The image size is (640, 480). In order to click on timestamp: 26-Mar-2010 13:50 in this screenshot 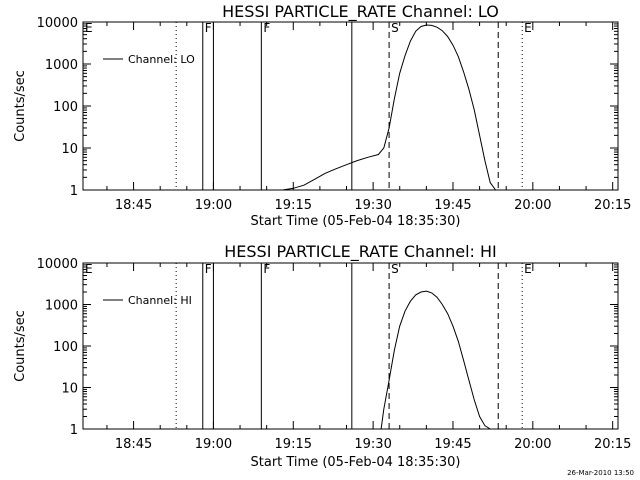, I will do `click(600, 473)`.